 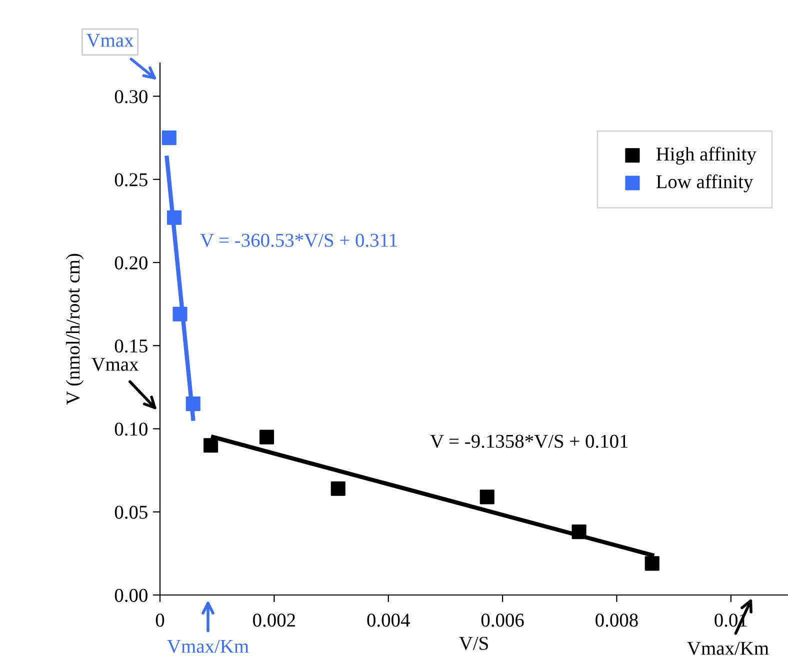 I want to click on legend-label: High affinity, so click(x=706, y=155).